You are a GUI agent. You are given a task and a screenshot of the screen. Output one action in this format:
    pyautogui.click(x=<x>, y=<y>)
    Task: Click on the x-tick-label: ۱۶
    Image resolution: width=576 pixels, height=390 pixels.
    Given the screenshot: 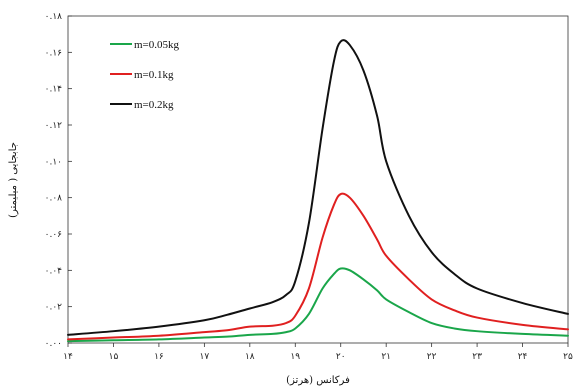 What is the action you would take?
    pyautogui.click(x=159, y=357)
    